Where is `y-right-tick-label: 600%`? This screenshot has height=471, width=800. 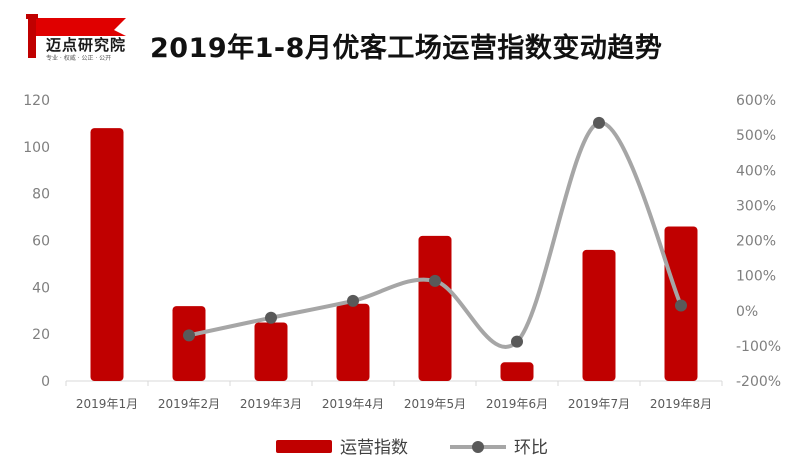
y-right-tick-label: 600% is located at coordinates (756, 101).